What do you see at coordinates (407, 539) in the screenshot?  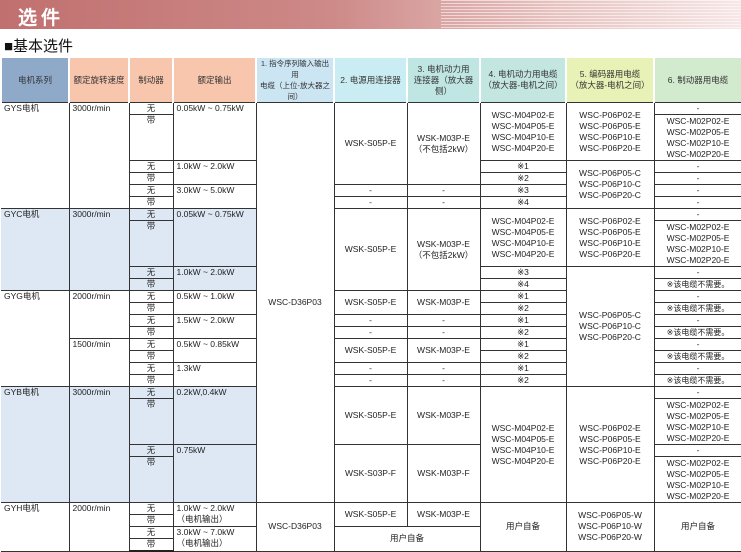 I see `table-cell: 用户自备` at bounding box center [407, 539].